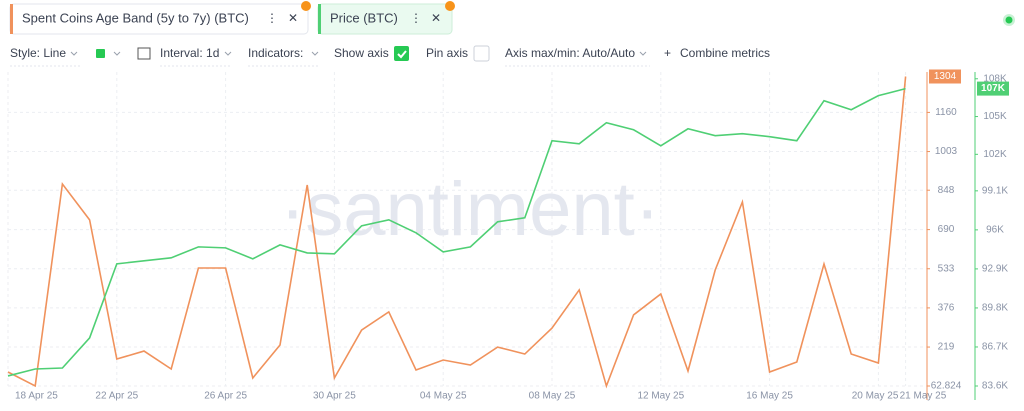  I want to click on interval-icon, so click(144, 53).